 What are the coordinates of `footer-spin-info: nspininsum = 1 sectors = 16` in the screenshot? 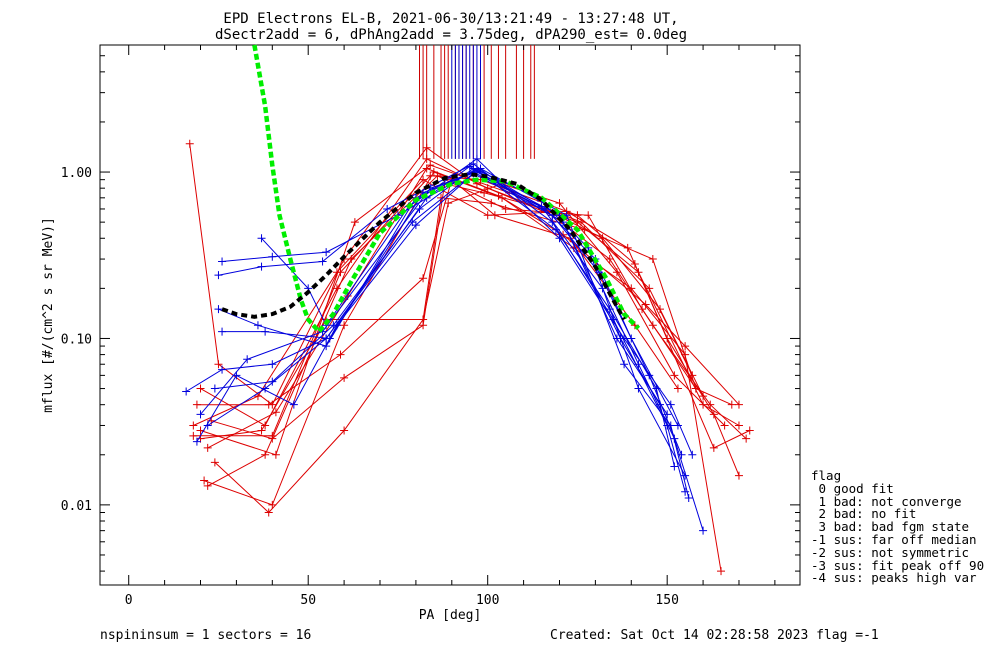 It's located at (206, 635).